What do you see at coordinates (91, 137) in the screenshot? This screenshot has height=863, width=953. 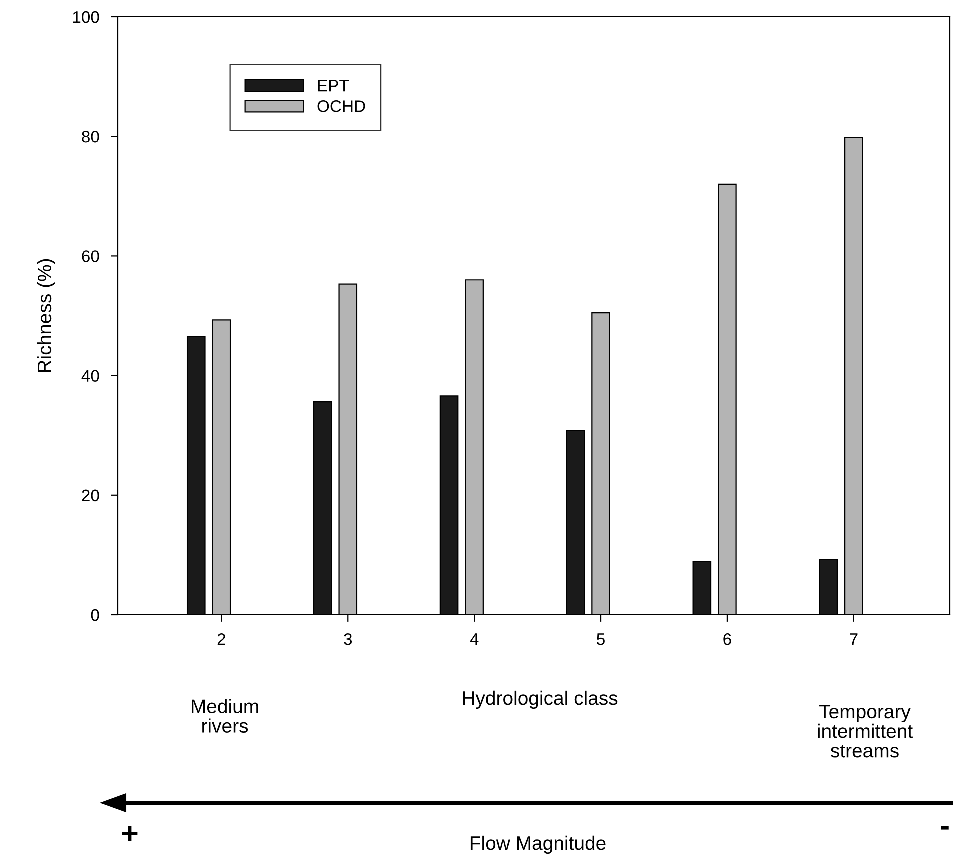 I see `y-tick-label: 80` at bounding box center [91, 137].